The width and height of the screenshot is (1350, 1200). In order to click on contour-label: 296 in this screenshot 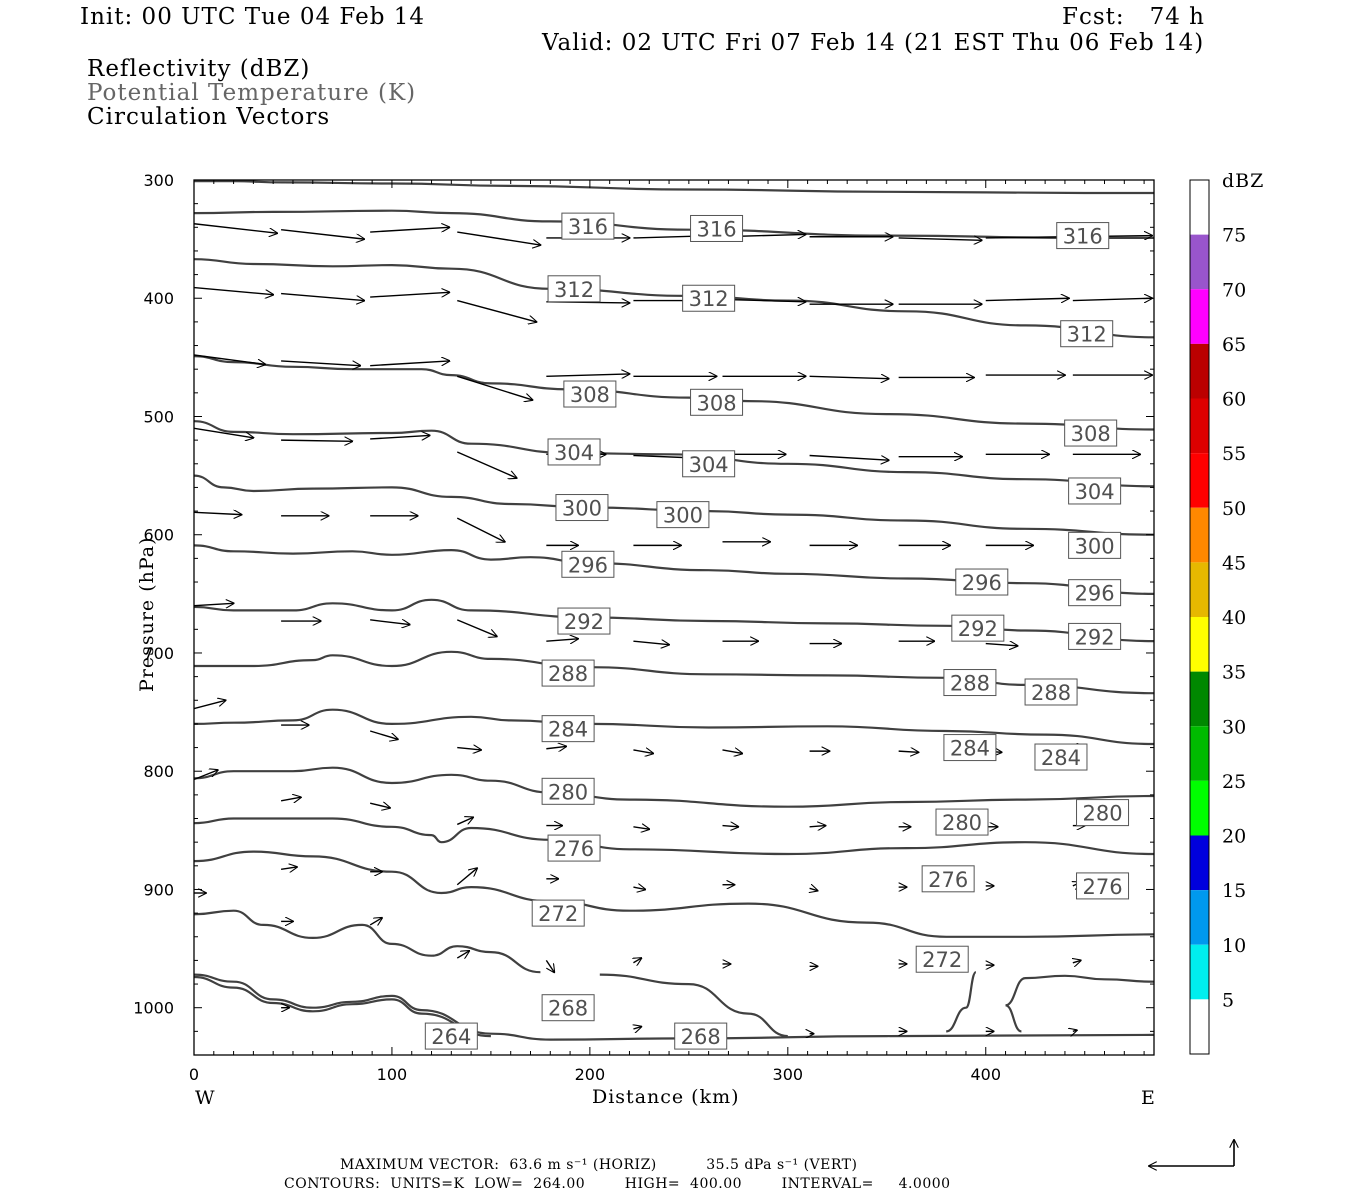, I will do `click(982, 582)`.